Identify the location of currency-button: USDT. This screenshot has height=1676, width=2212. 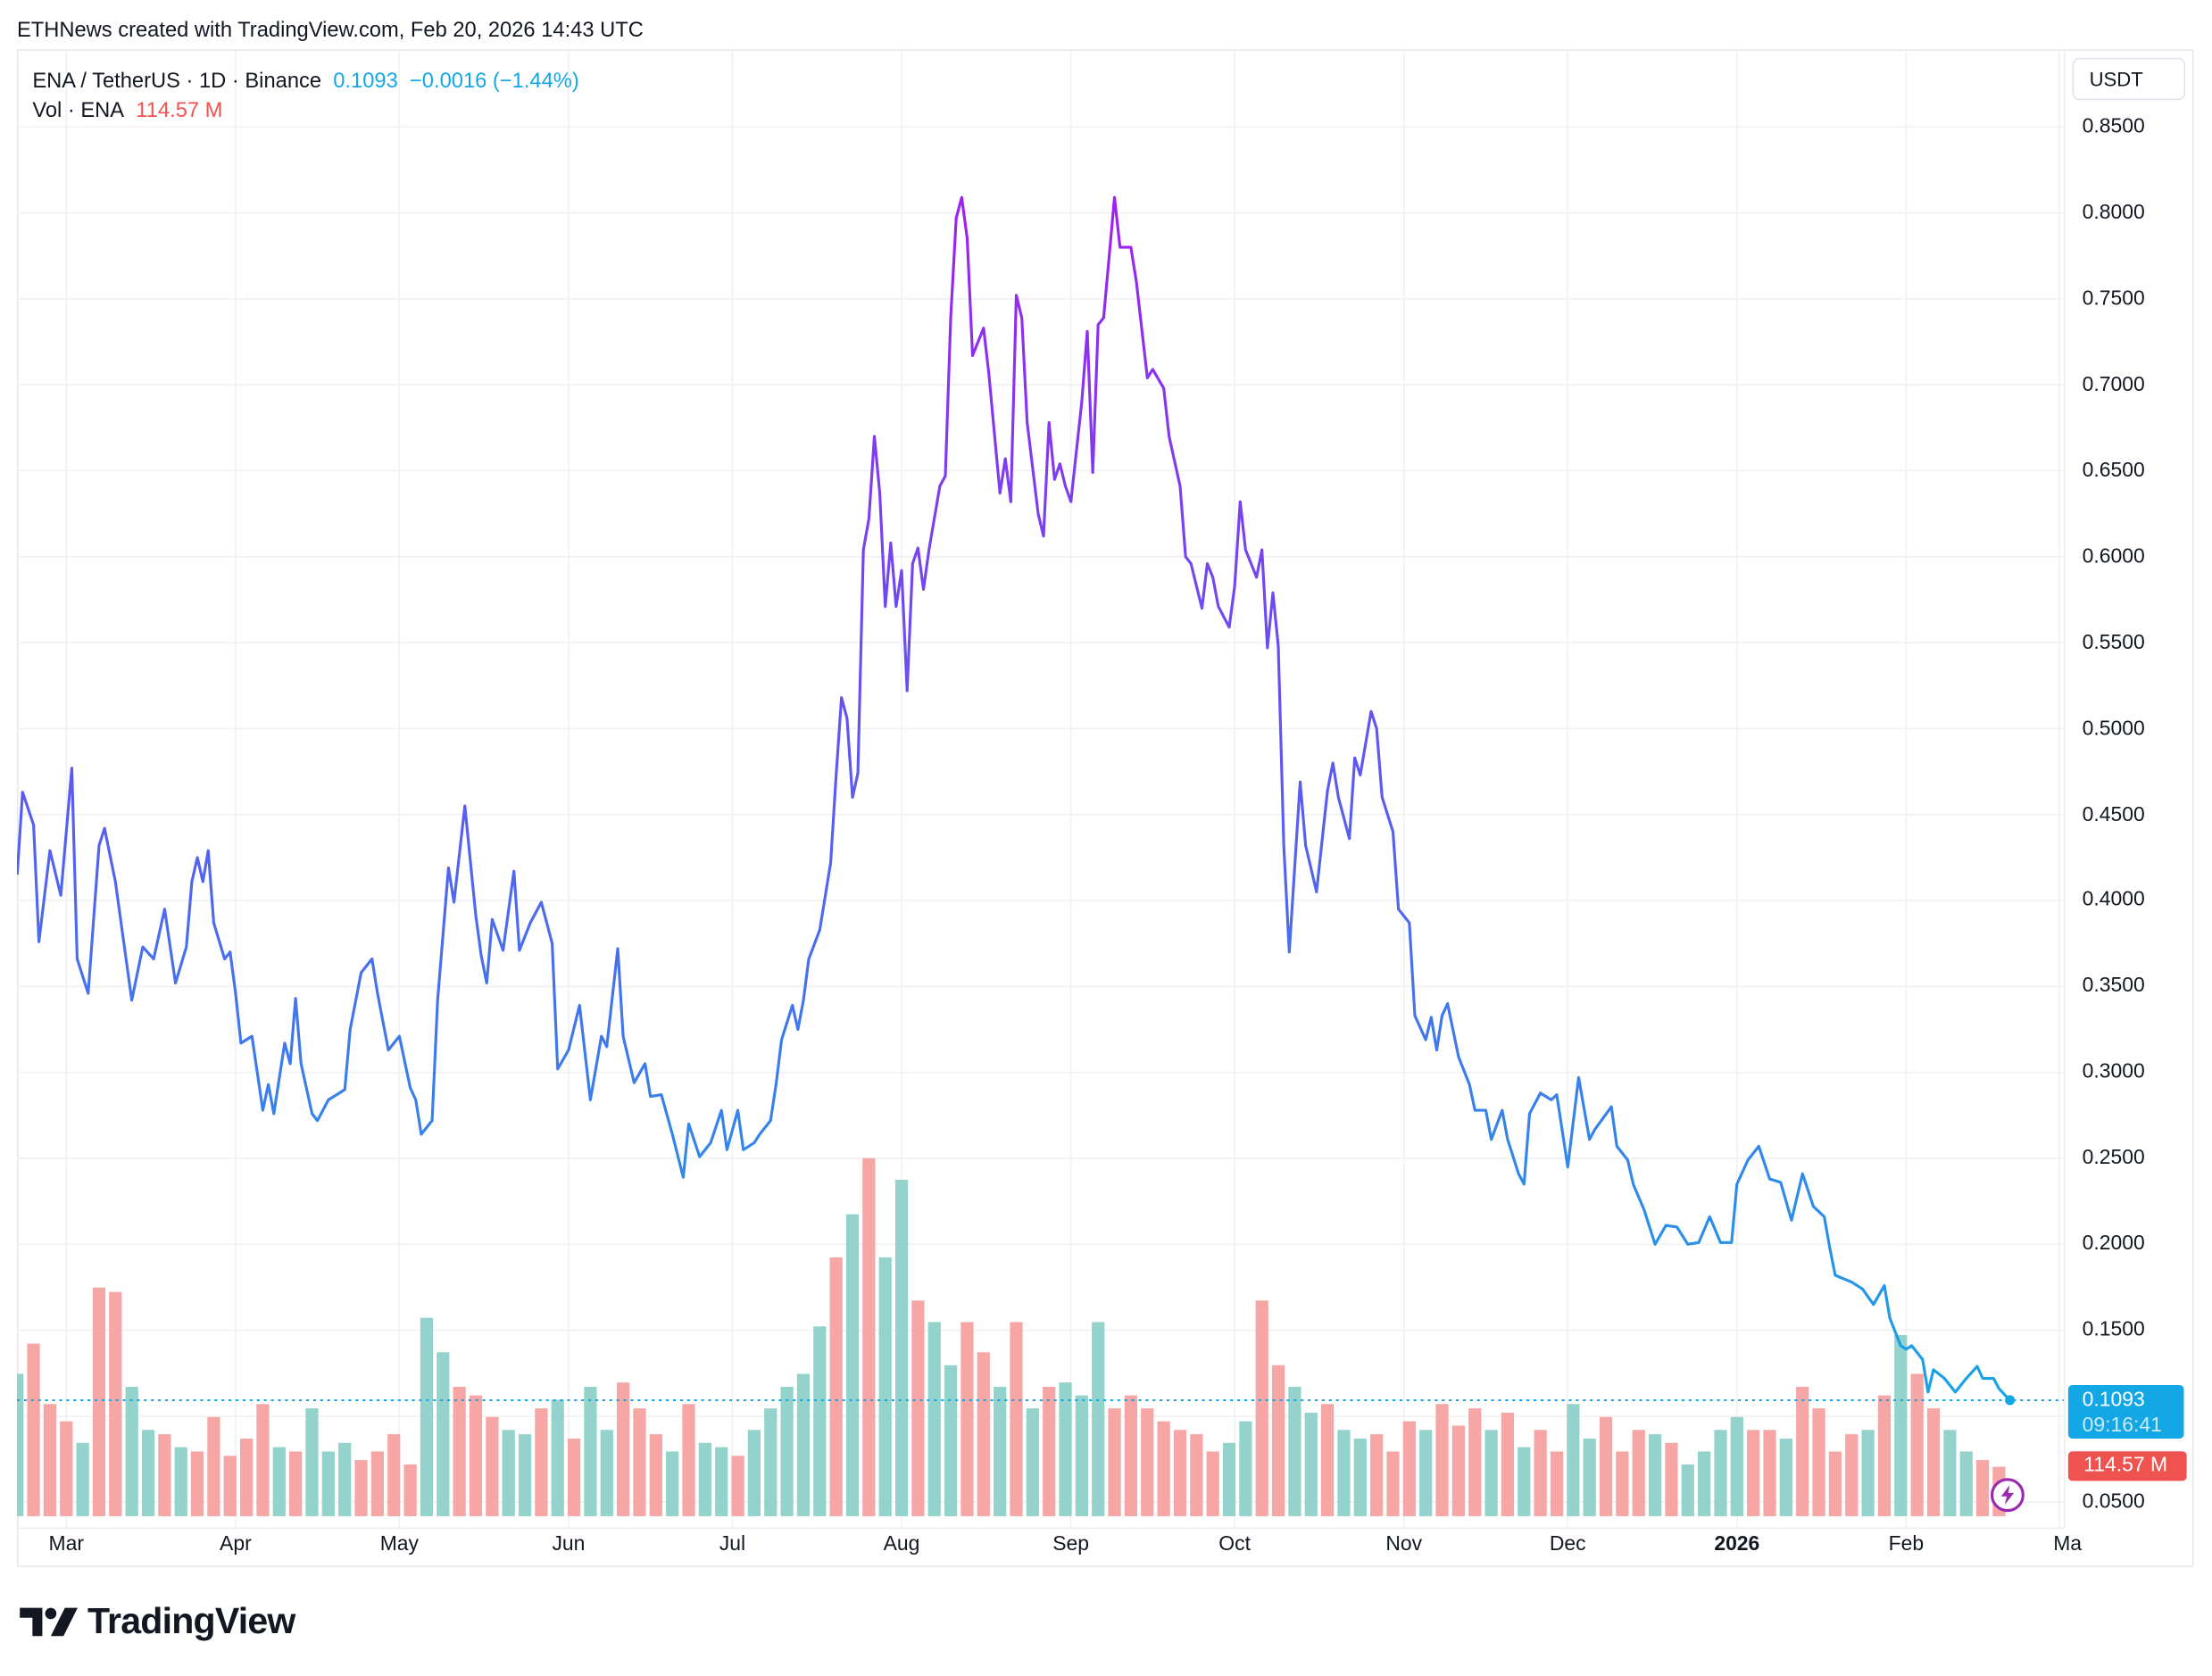
(2129, 79).